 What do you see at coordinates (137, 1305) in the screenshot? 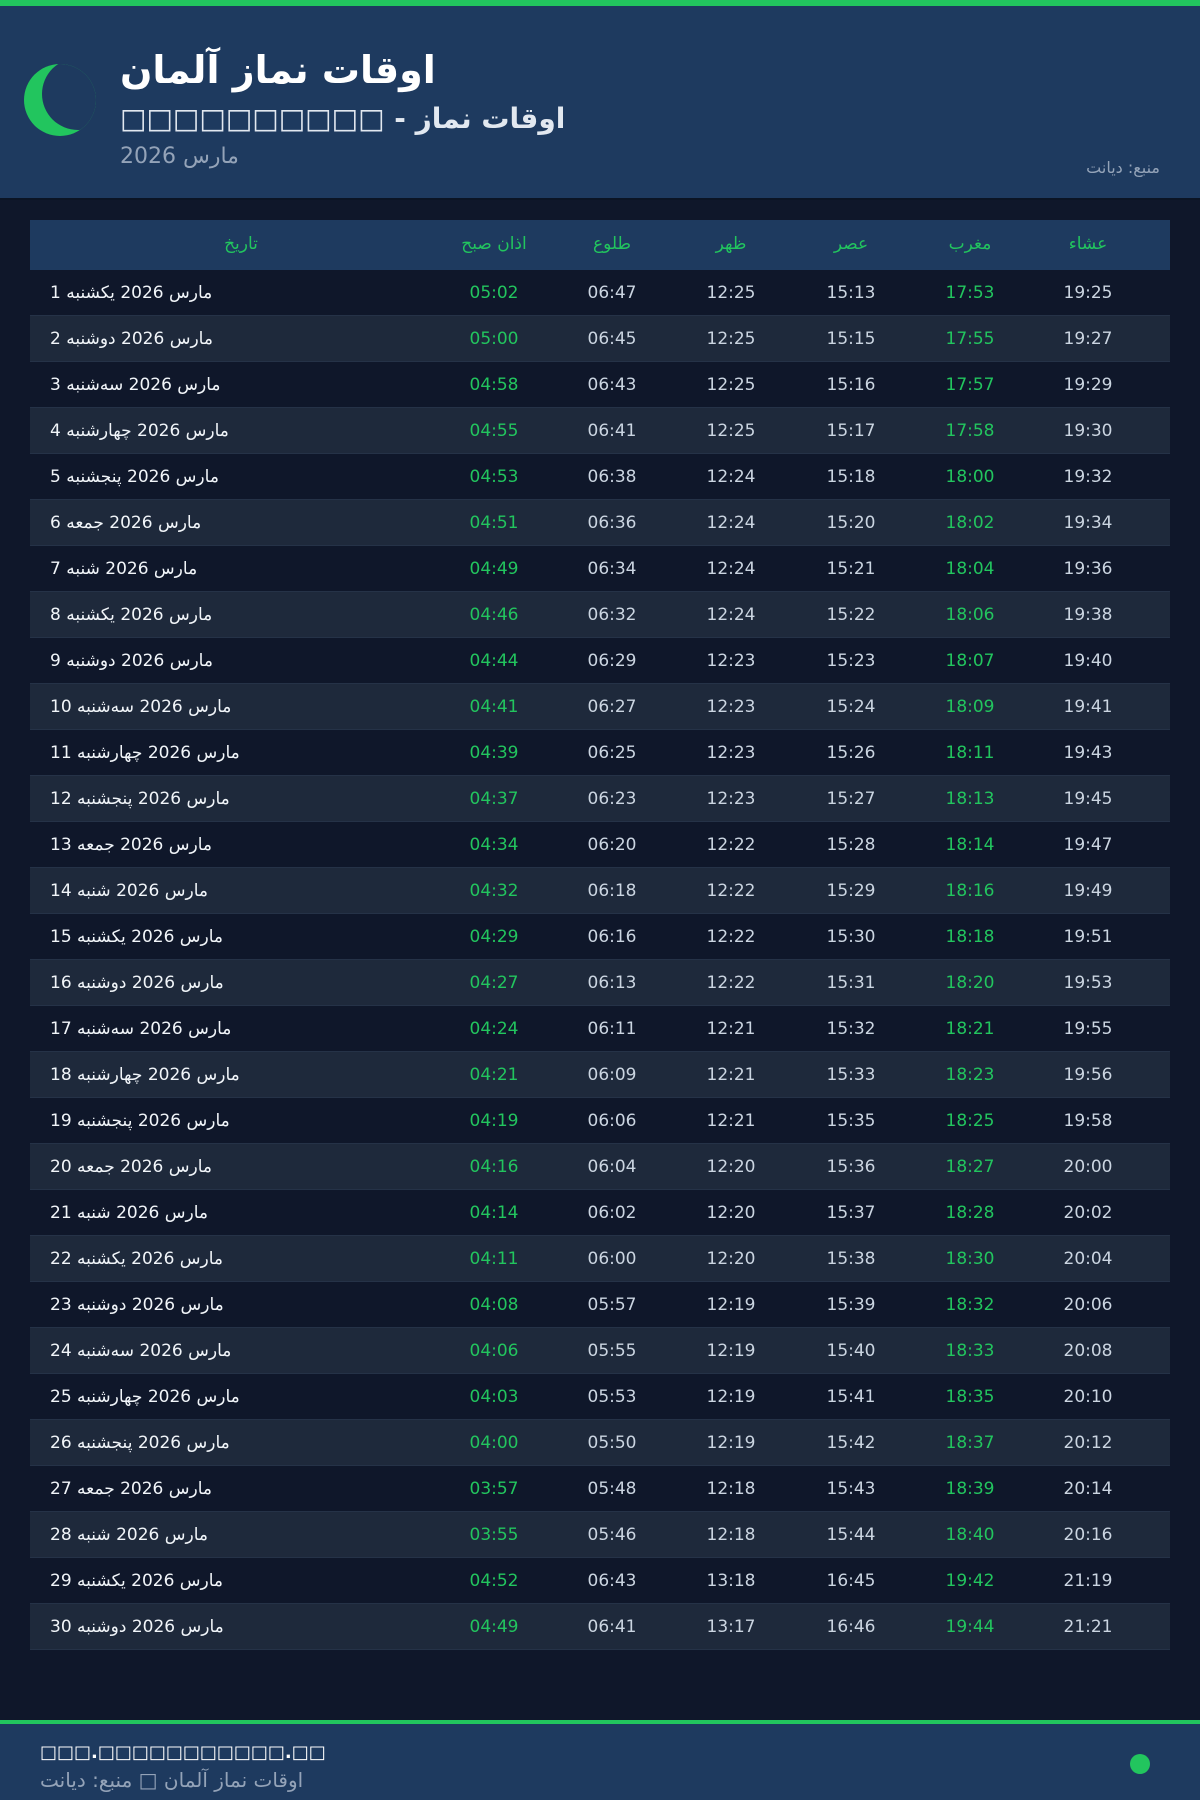
I see `cell-date: 23 مارس 2026 دوشنبه` at bounding box center [137, 1305].